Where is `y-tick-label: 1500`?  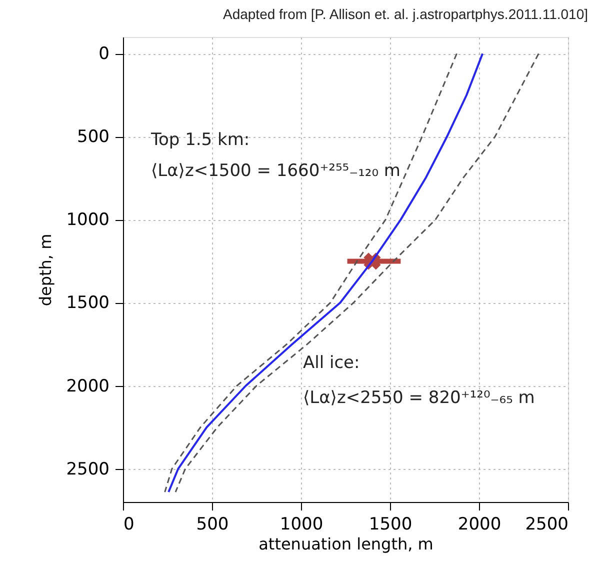
y-tick-label: 1500 is located at coordinates (88, 303).